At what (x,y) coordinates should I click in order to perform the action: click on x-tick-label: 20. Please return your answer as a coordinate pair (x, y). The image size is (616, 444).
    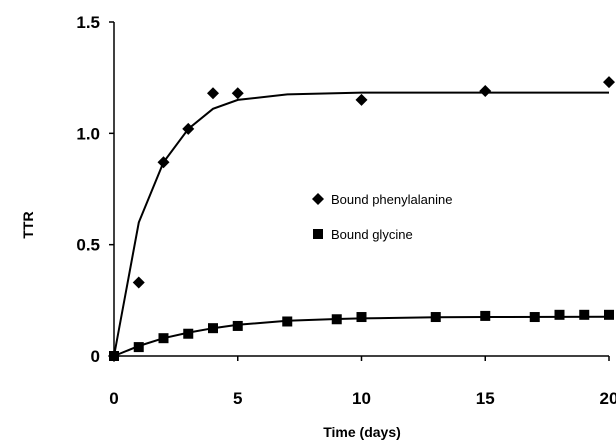
    Looking at the image, I should click on (608, 398).